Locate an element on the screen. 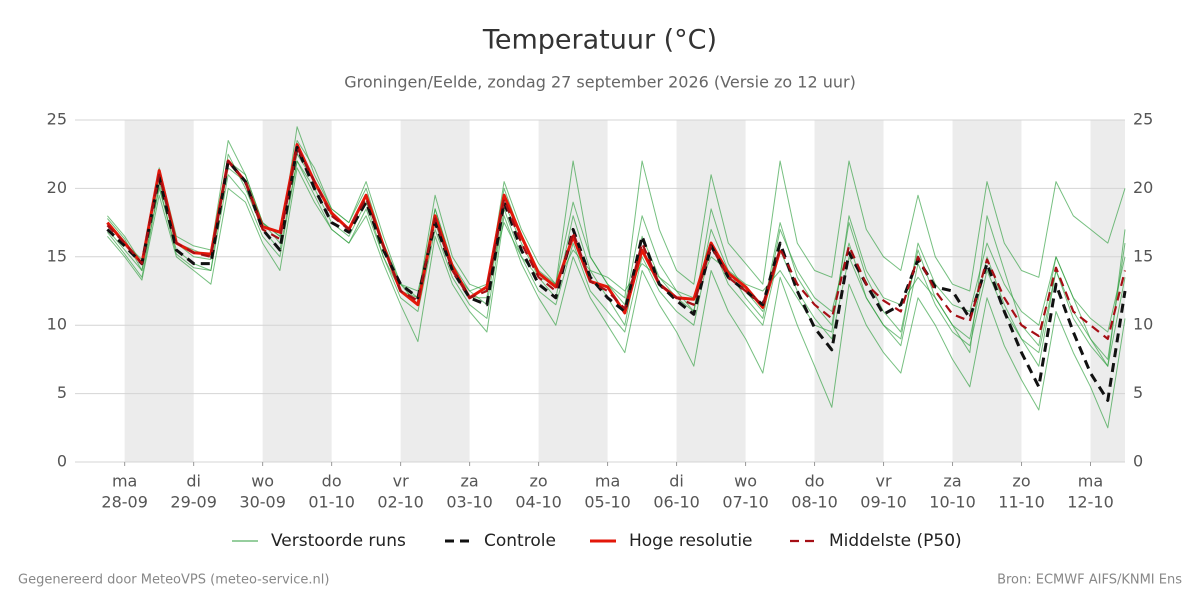 This screenshot has height=604, width=1200. legend-label: Controle is located at coordinates (520, 541).